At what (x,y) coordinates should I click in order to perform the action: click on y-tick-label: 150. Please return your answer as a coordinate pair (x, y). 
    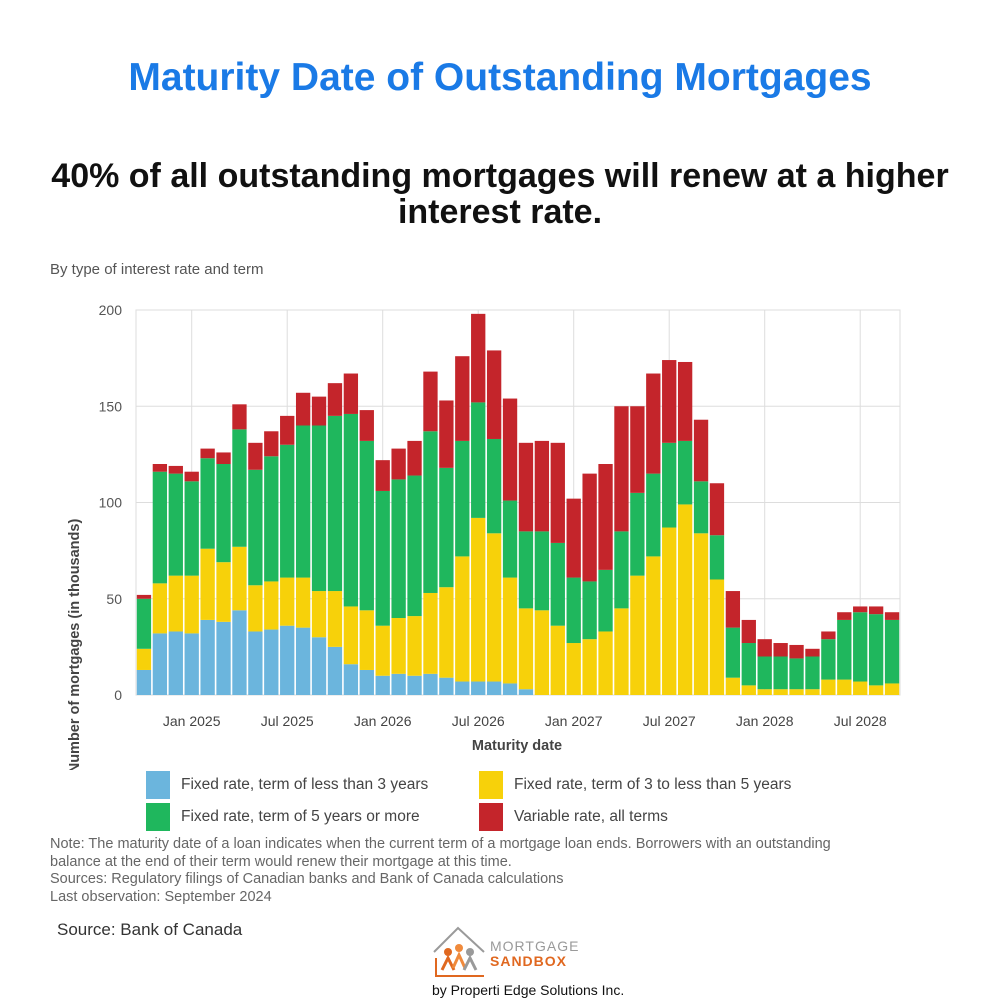
    Looking at the image, I should click on (111, 406).